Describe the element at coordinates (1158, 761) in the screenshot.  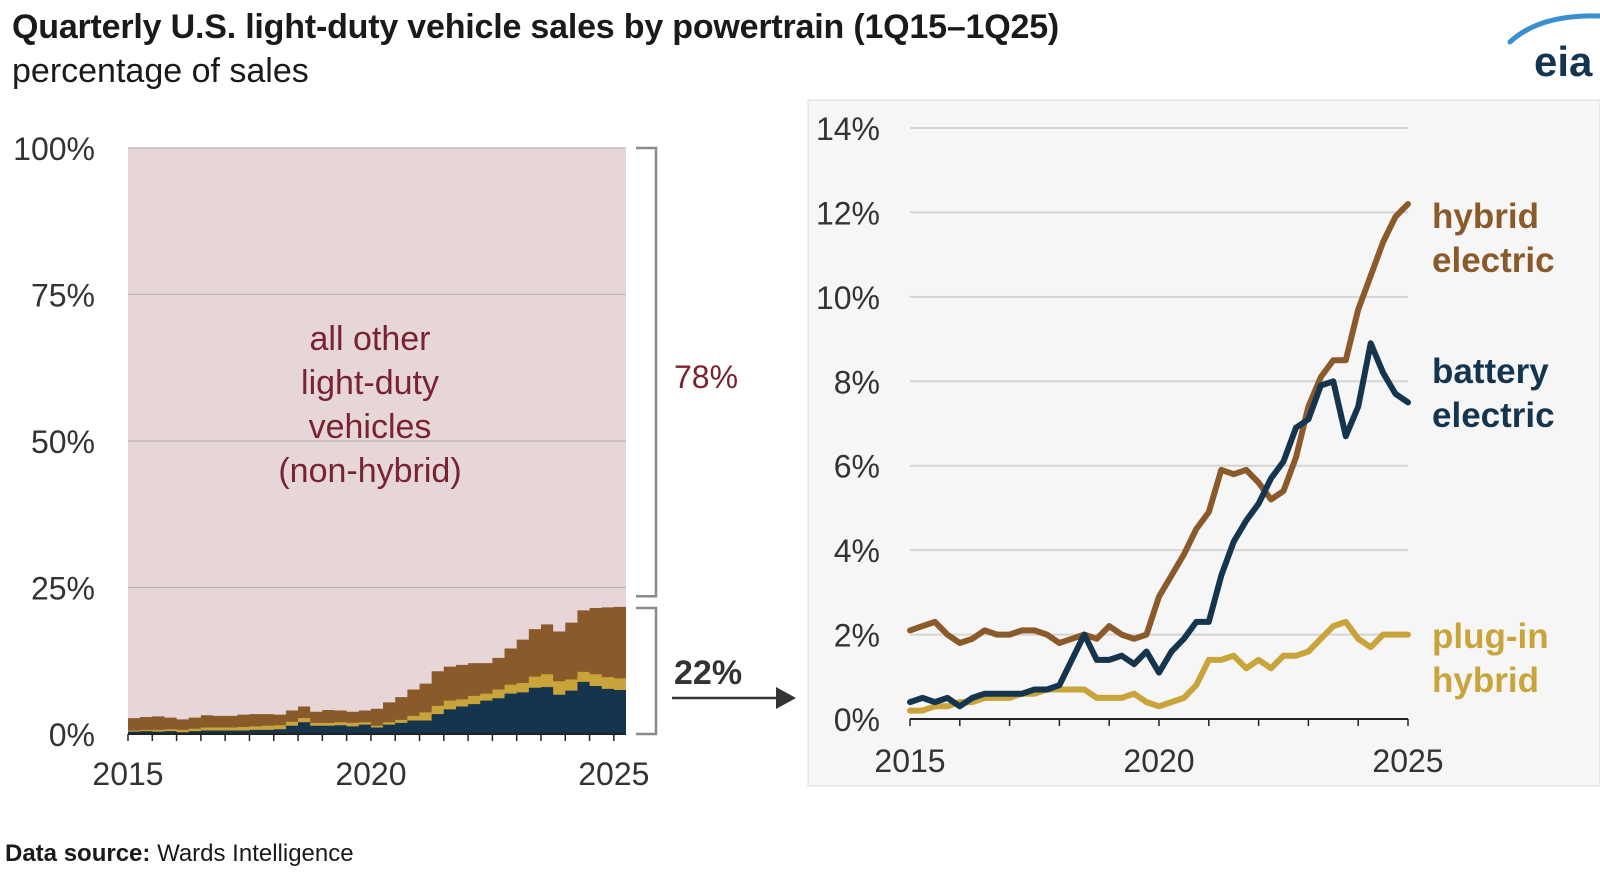
I see `right-x-tick-label: 2020` at that location.